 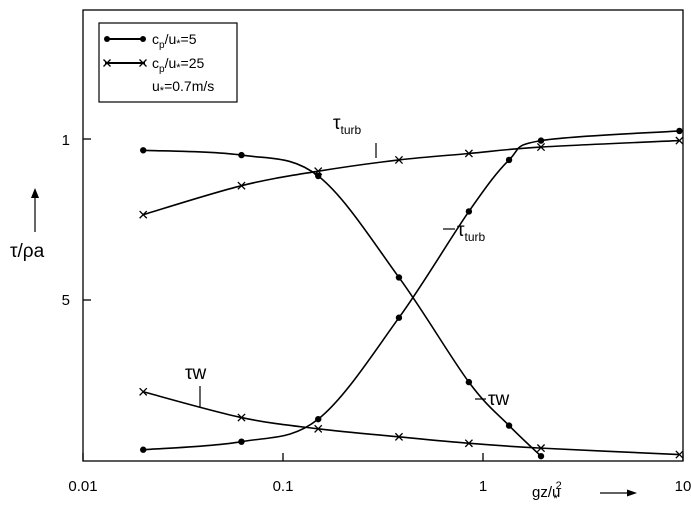 I want to click on annotation-tau-turb-top: τturb, so click(x=347, y=125).